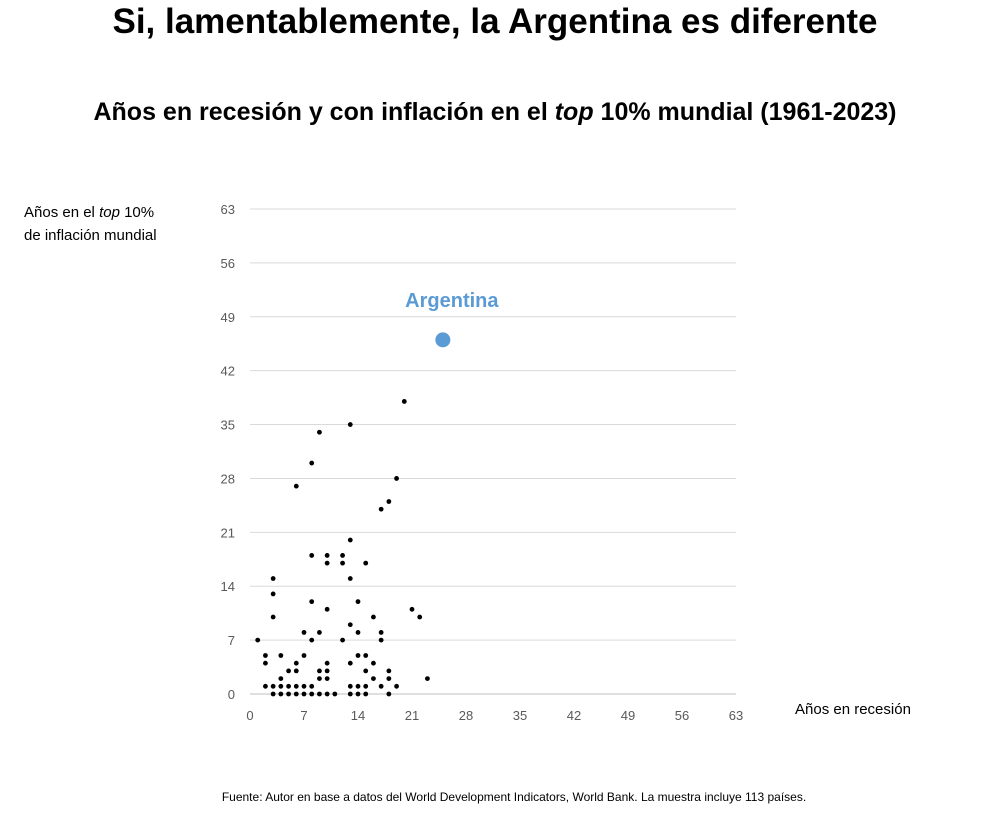 The width and height of the screenshot is (1000, 824). What do you see at coordinates (574, 715) in the screenshot?
I see `x-tick-label: 42` at bounding box center [574, 715].